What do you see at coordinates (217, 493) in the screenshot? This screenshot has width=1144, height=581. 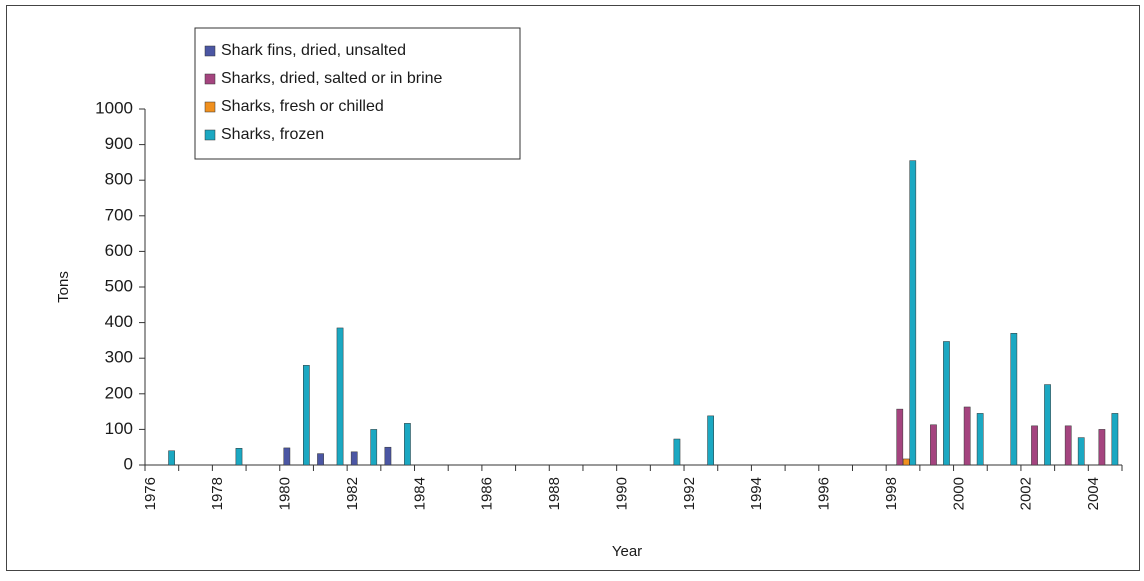 I see `x-tick-label: 1978` at bounding box center [217, 493].